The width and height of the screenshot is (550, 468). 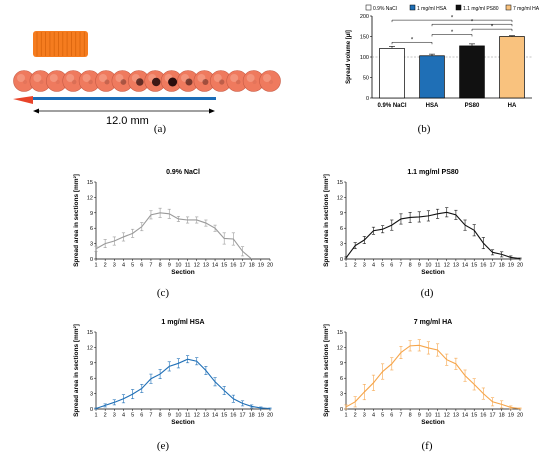 What do you see at coordinates (183, 172) in the screenshot?
I see `chart-title: 0.9% NaCl` at bounding box center [183, 172].